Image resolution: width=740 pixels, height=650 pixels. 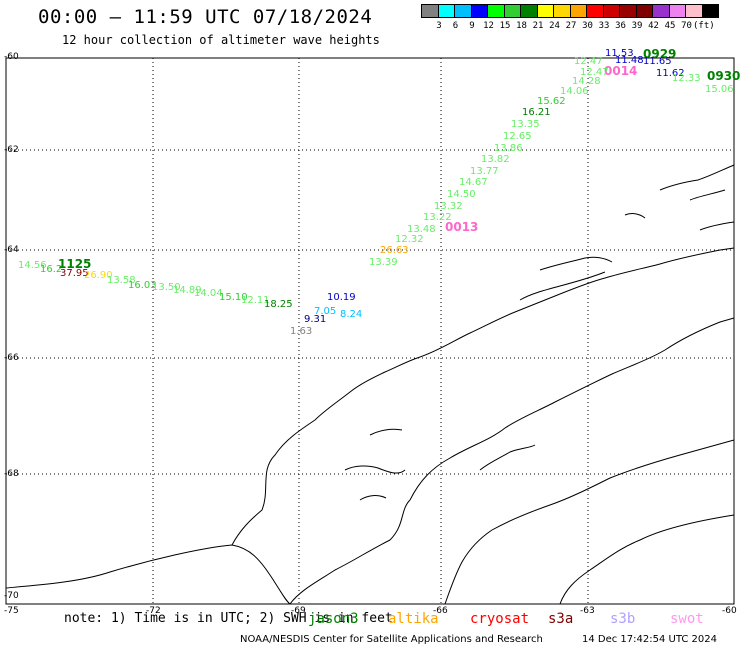 What do you see at coordinates (383, 262) in the screenshot?
I see `wave-height-label: 13.39` at bounding box center [383, 262].